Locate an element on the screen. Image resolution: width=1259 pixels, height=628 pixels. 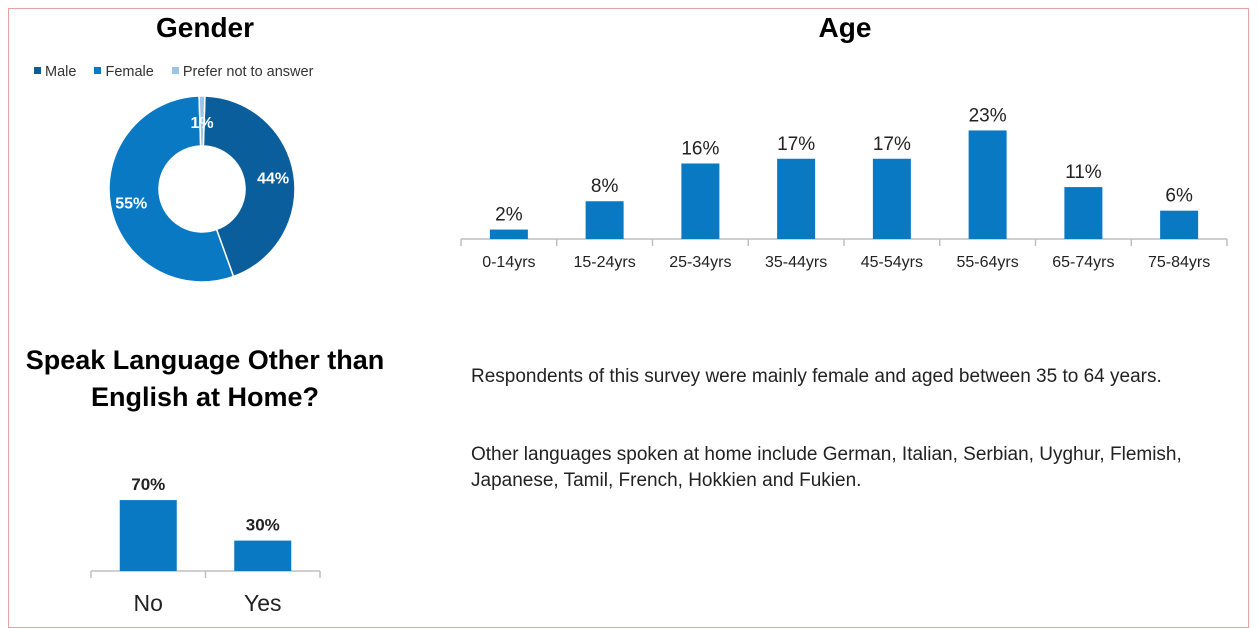
language-category-label: No is located at coordinates (148, 603).